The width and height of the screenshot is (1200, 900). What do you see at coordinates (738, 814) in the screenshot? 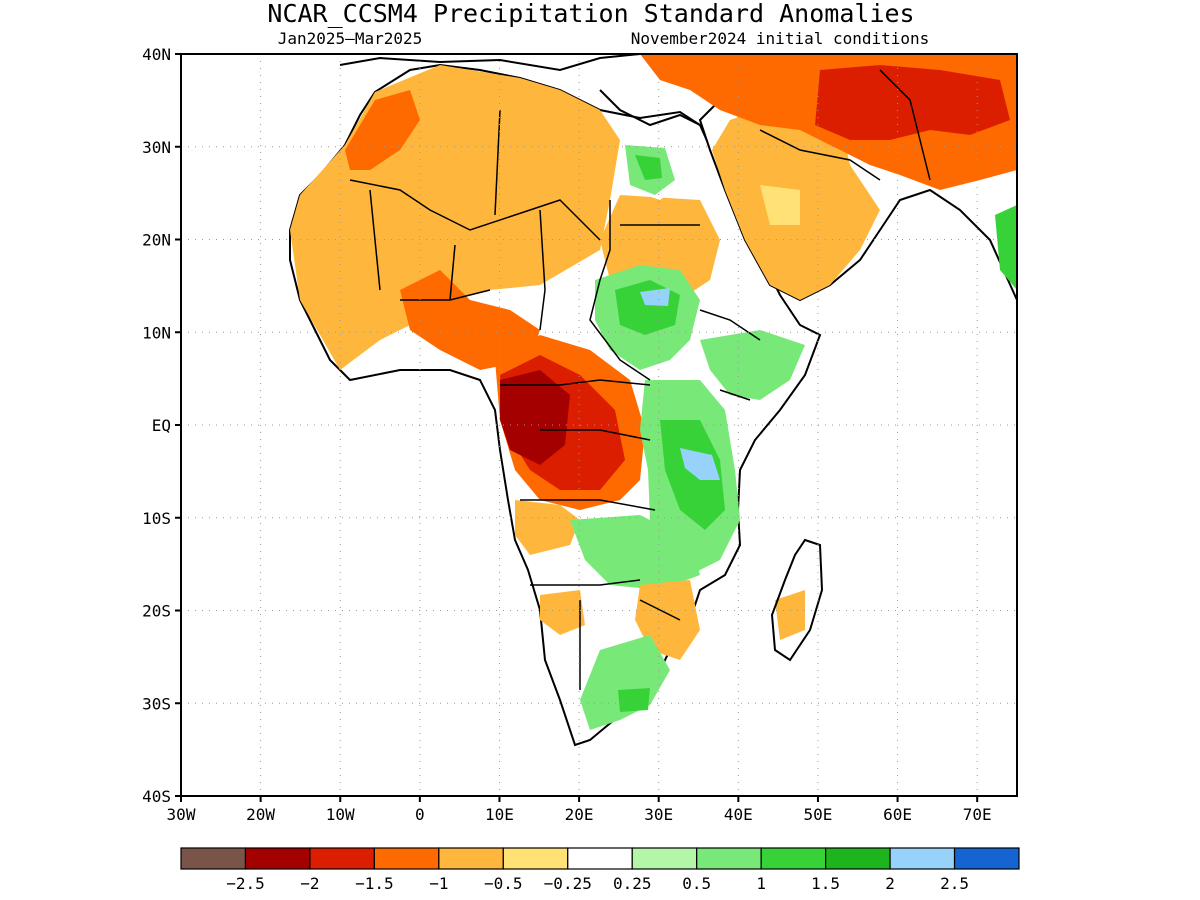
I see `lon-tick-label: 40E` at bounding box center [738, 814].